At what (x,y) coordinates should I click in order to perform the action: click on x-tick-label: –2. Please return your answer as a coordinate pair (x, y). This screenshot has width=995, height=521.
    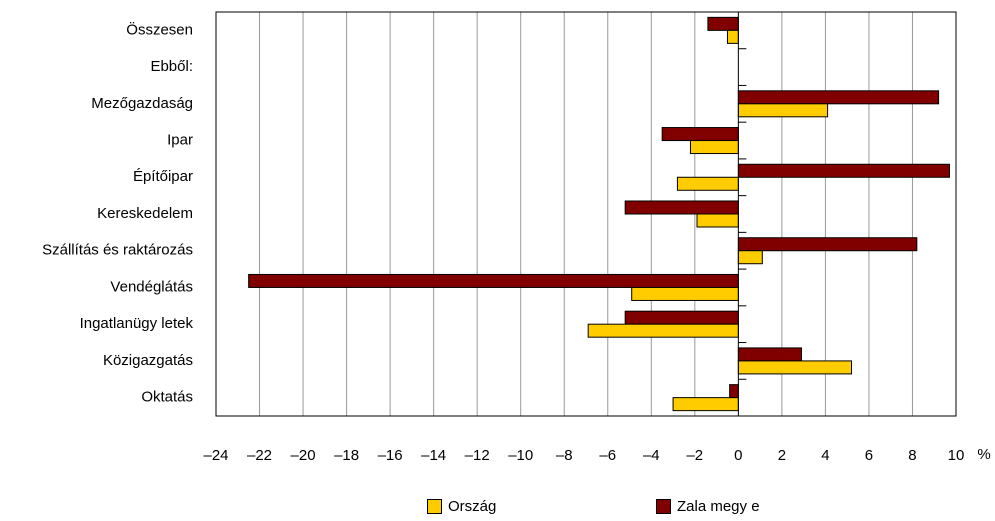
    Looking at the image, I should click on (694, 455).